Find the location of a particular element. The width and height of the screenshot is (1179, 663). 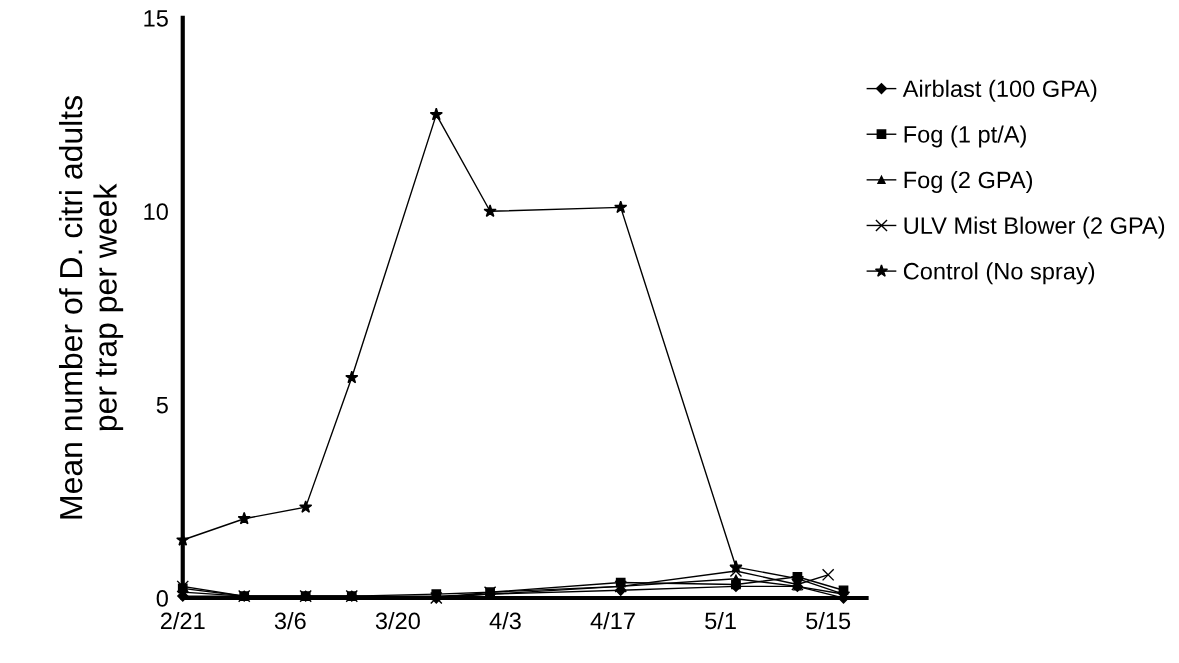

legend-label: ULV Mist Blower (2 GPA) is located at coordinates (1034, 227).